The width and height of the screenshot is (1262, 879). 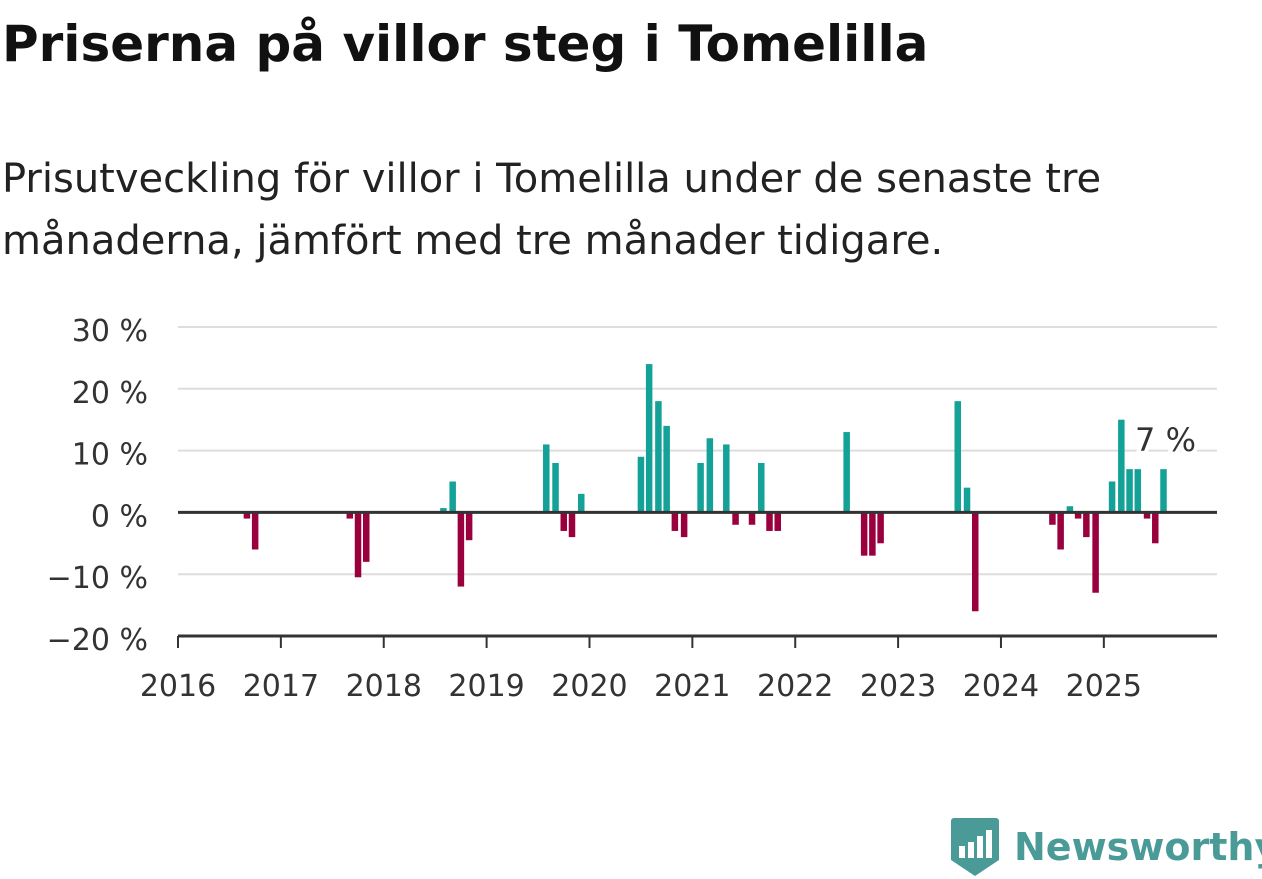 I want to click on newsworthy-logo: Newsworthy, so click(x=1106, y=847).